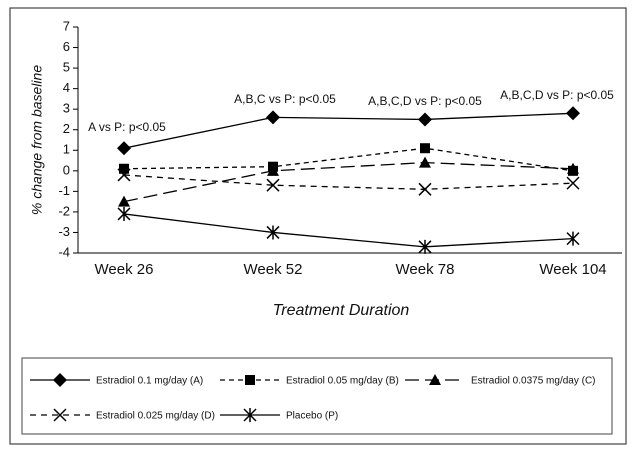 The image size is (636, 453). Describe the element at coordinates (37, 140) in the screenshot. I see `y-axis-title: % change from baseline` at that location.